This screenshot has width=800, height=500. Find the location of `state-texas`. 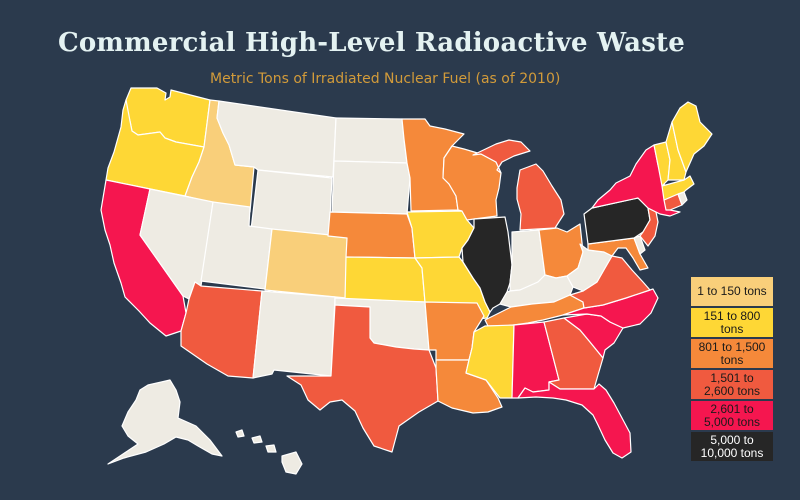

state-texas is located at coordinates (362, 378).